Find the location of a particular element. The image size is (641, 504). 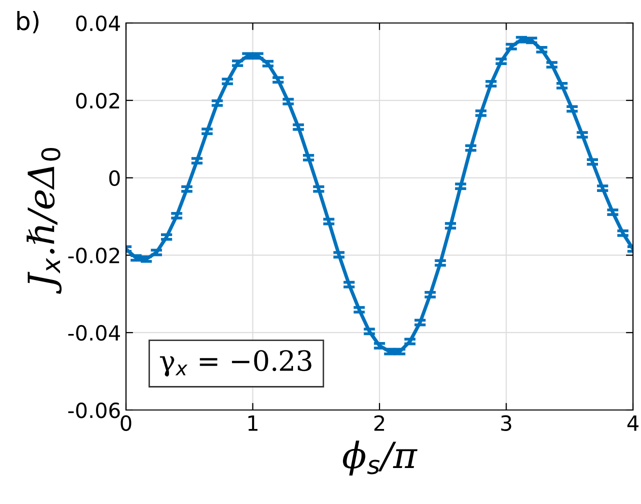

y-tick-label: -0.06 is located at coordinates (94, 410).